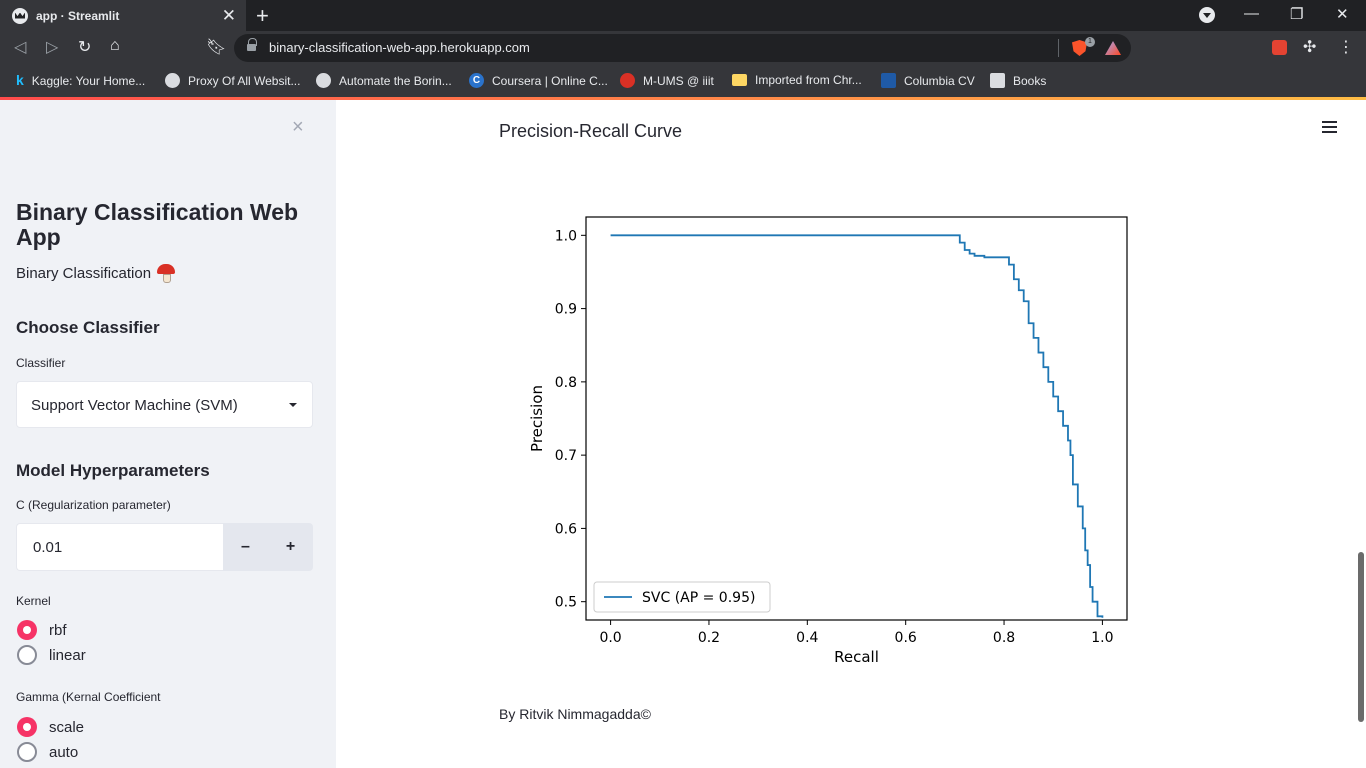  I want to click on y-tick-label: 1.0, so click(566, 236).